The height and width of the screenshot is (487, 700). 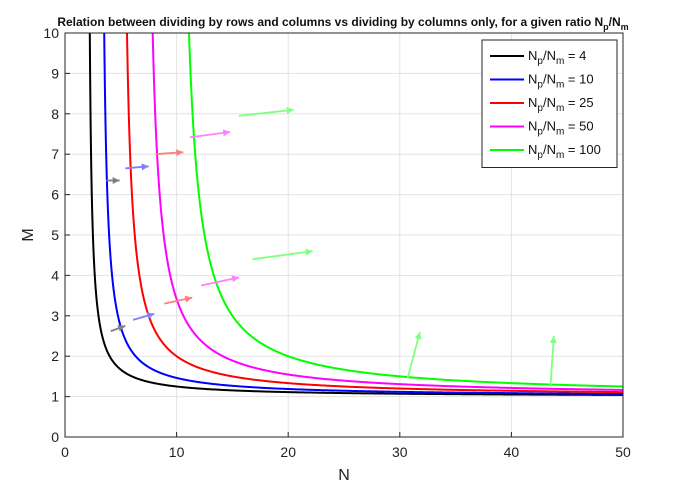 I want to click on legend-label: Np/Nm = 25, so click(x=561, y=104).